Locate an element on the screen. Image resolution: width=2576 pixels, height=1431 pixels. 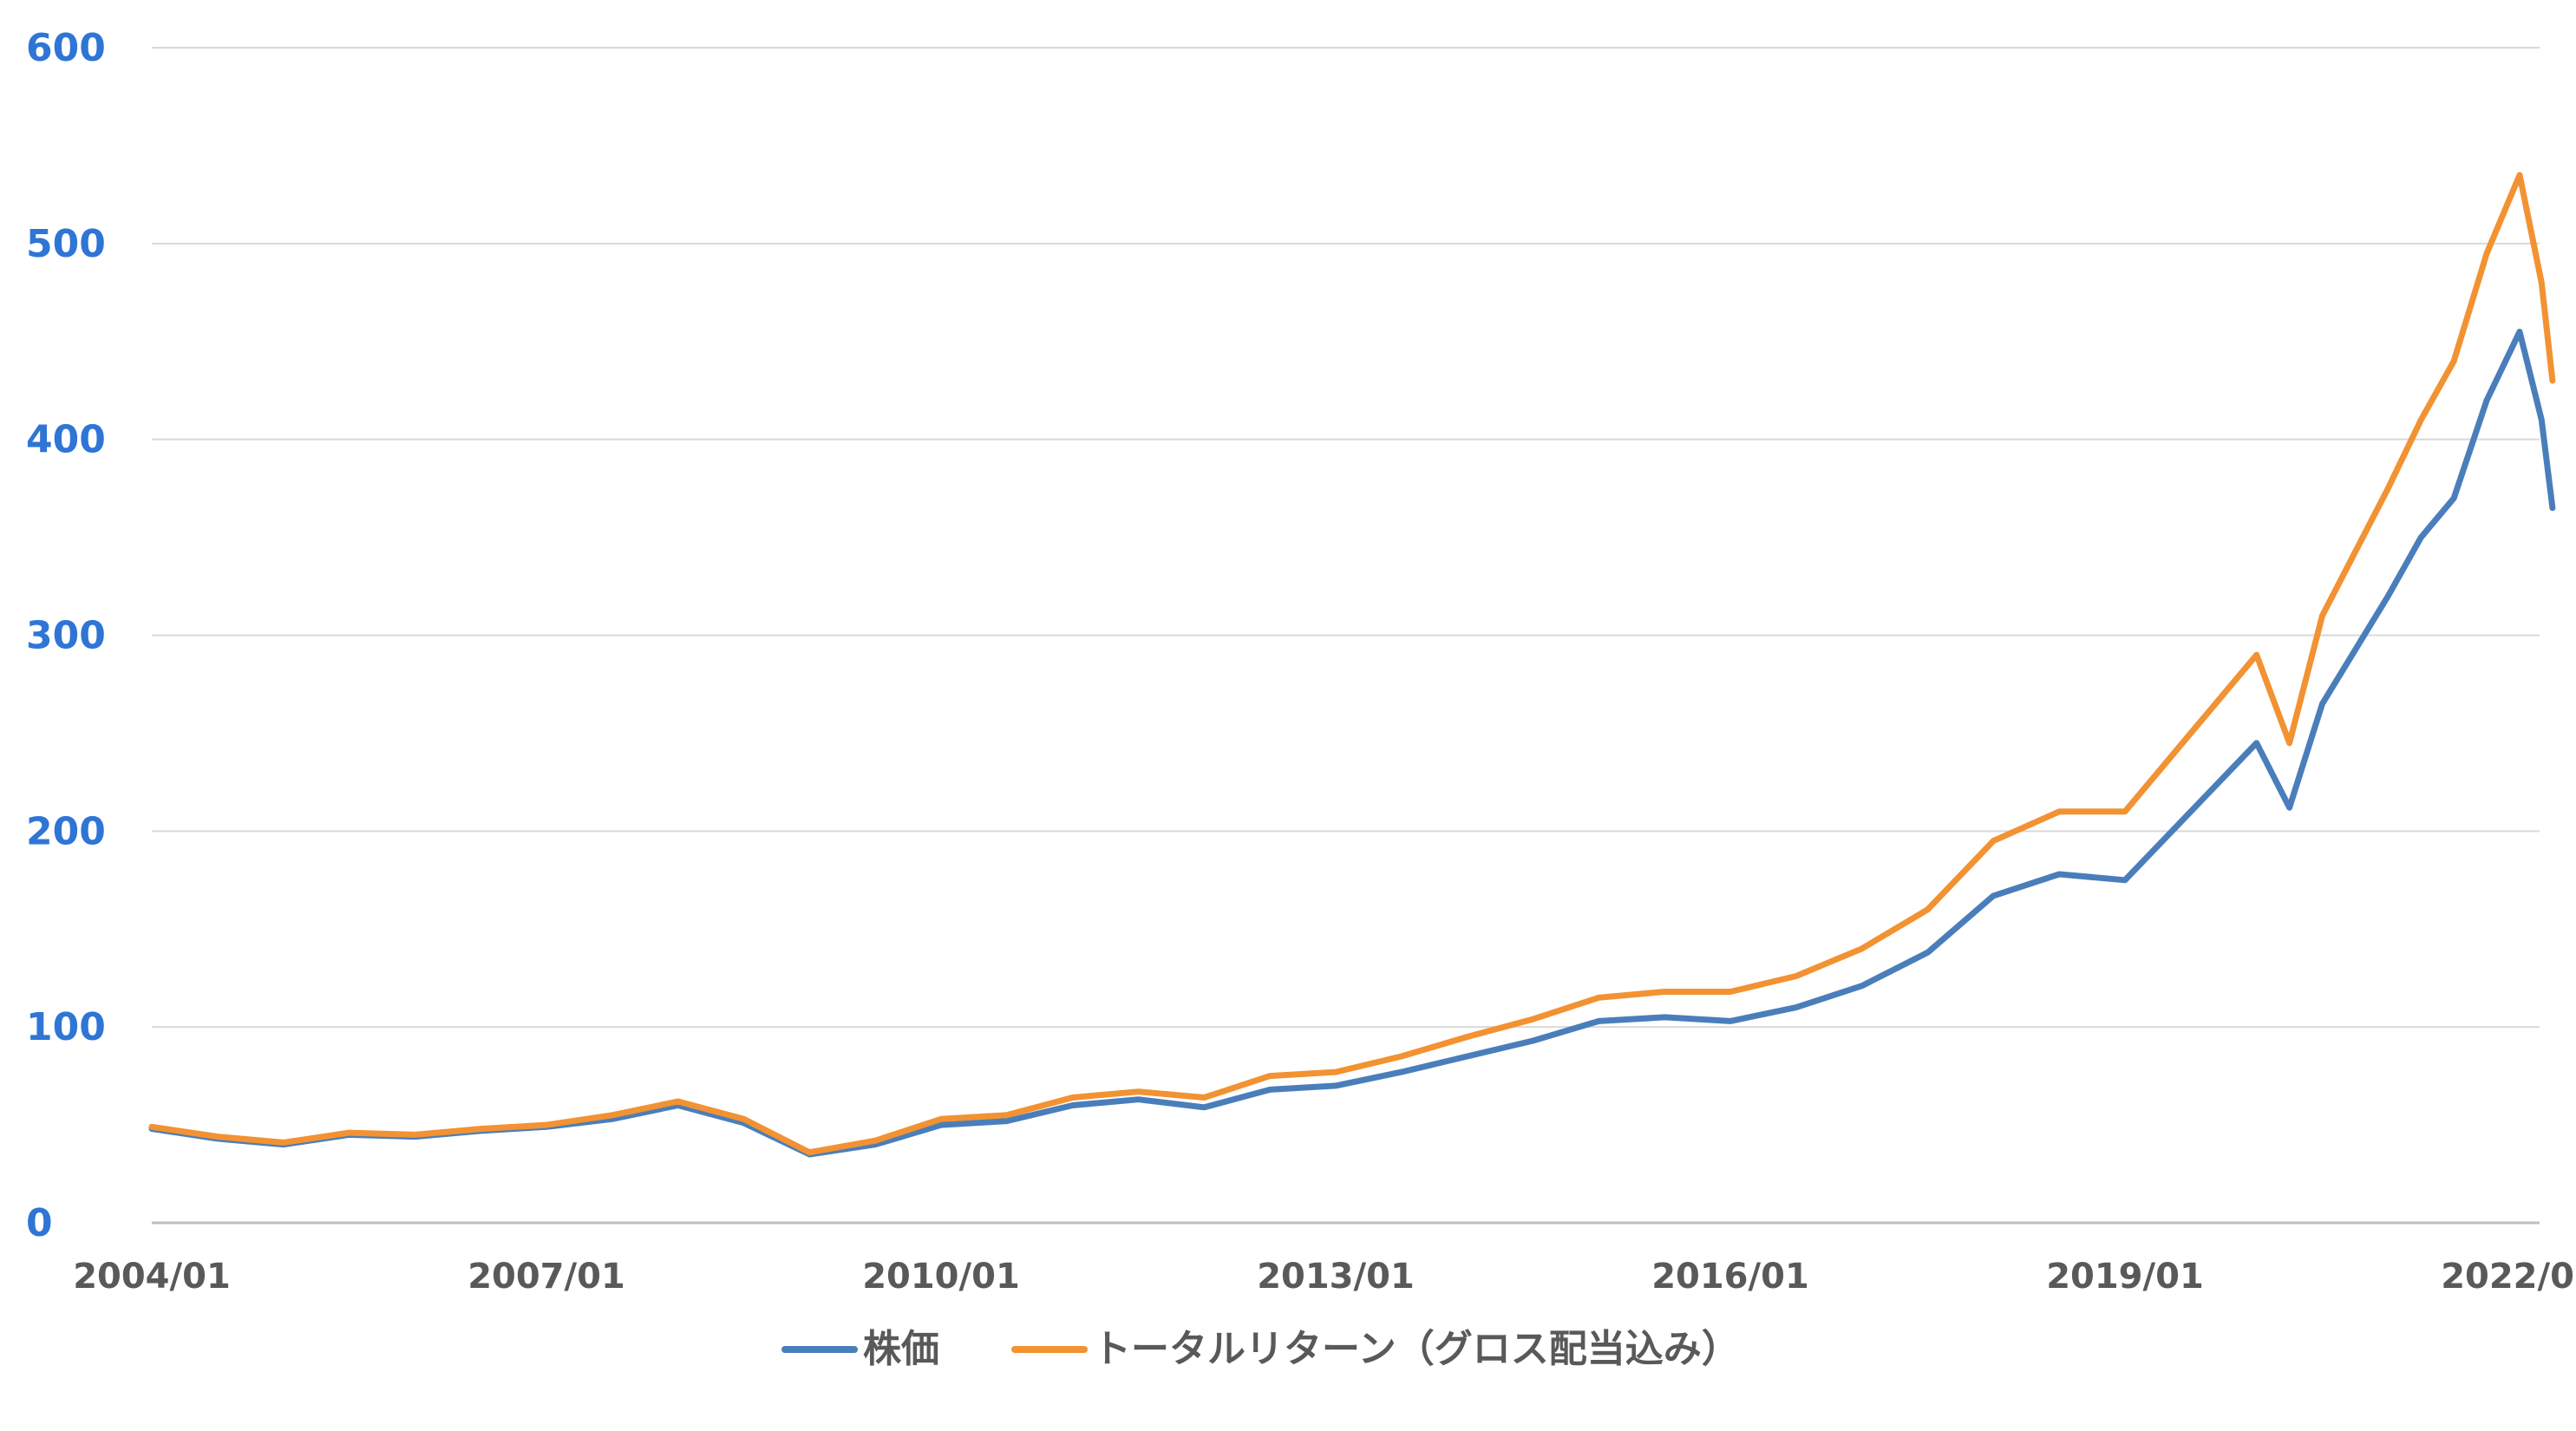
y-tick-label: 400 is located at coordinates (66, 440).